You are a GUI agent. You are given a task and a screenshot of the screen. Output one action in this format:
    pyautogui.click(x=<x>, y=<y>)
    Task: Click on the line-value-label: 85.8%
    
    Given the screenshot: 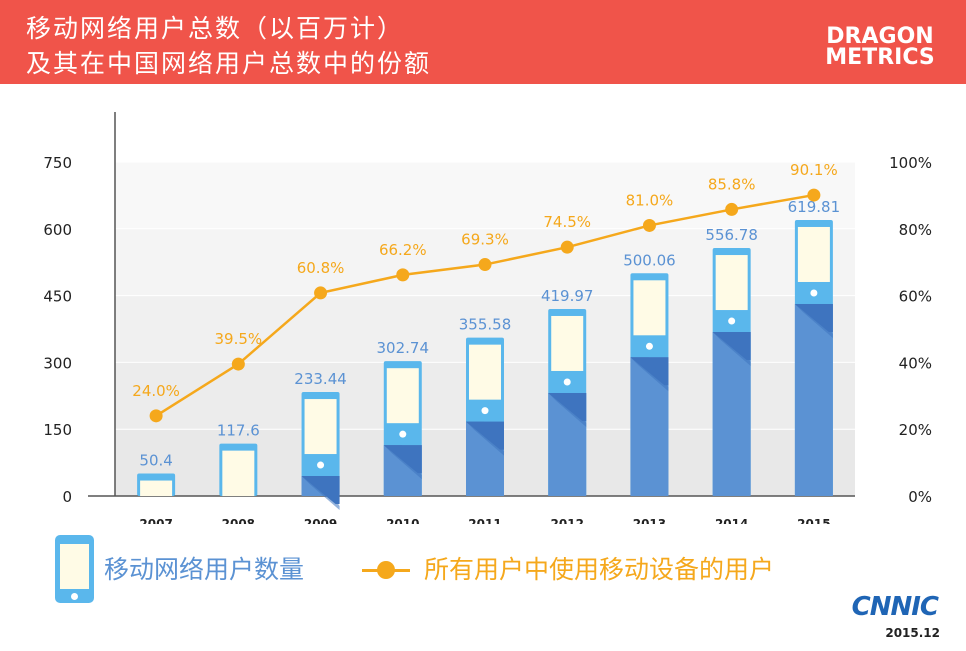 What is the action you would take?
    pyautogui.click(x=732, y=184)
    